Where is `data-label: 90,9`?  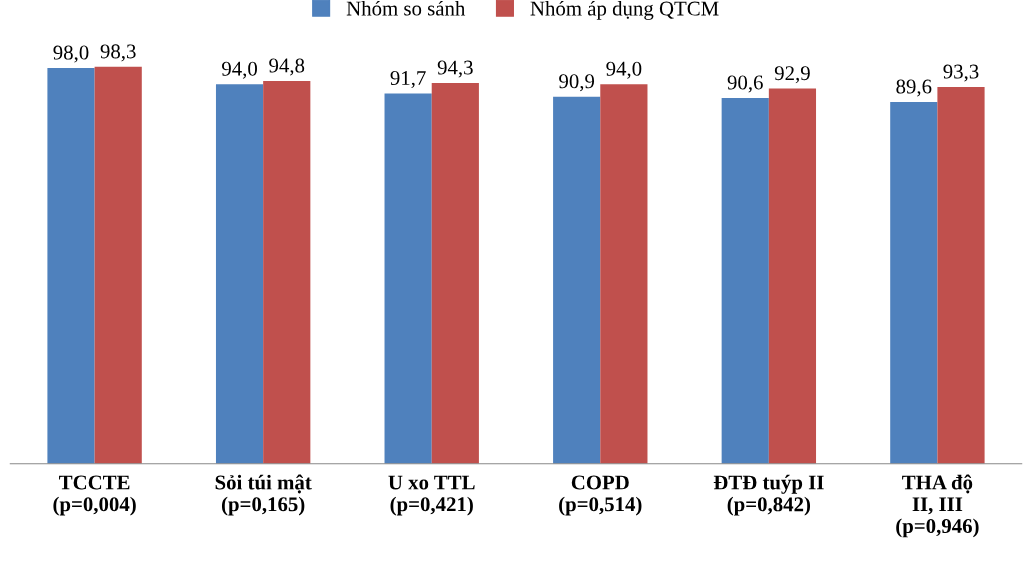
data-label: 90,9 is located at coordinates (577, 83).